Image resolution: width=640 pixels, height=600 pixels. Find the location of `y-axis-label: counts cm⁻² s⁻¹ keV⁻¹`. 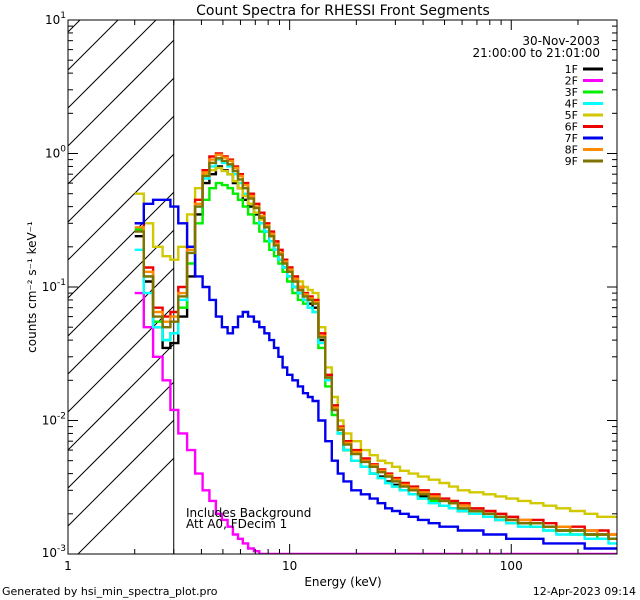

y-axis-label: counts cm⁻² s⁻¹ keV⁻¹ is located at coordinates (32, 287).